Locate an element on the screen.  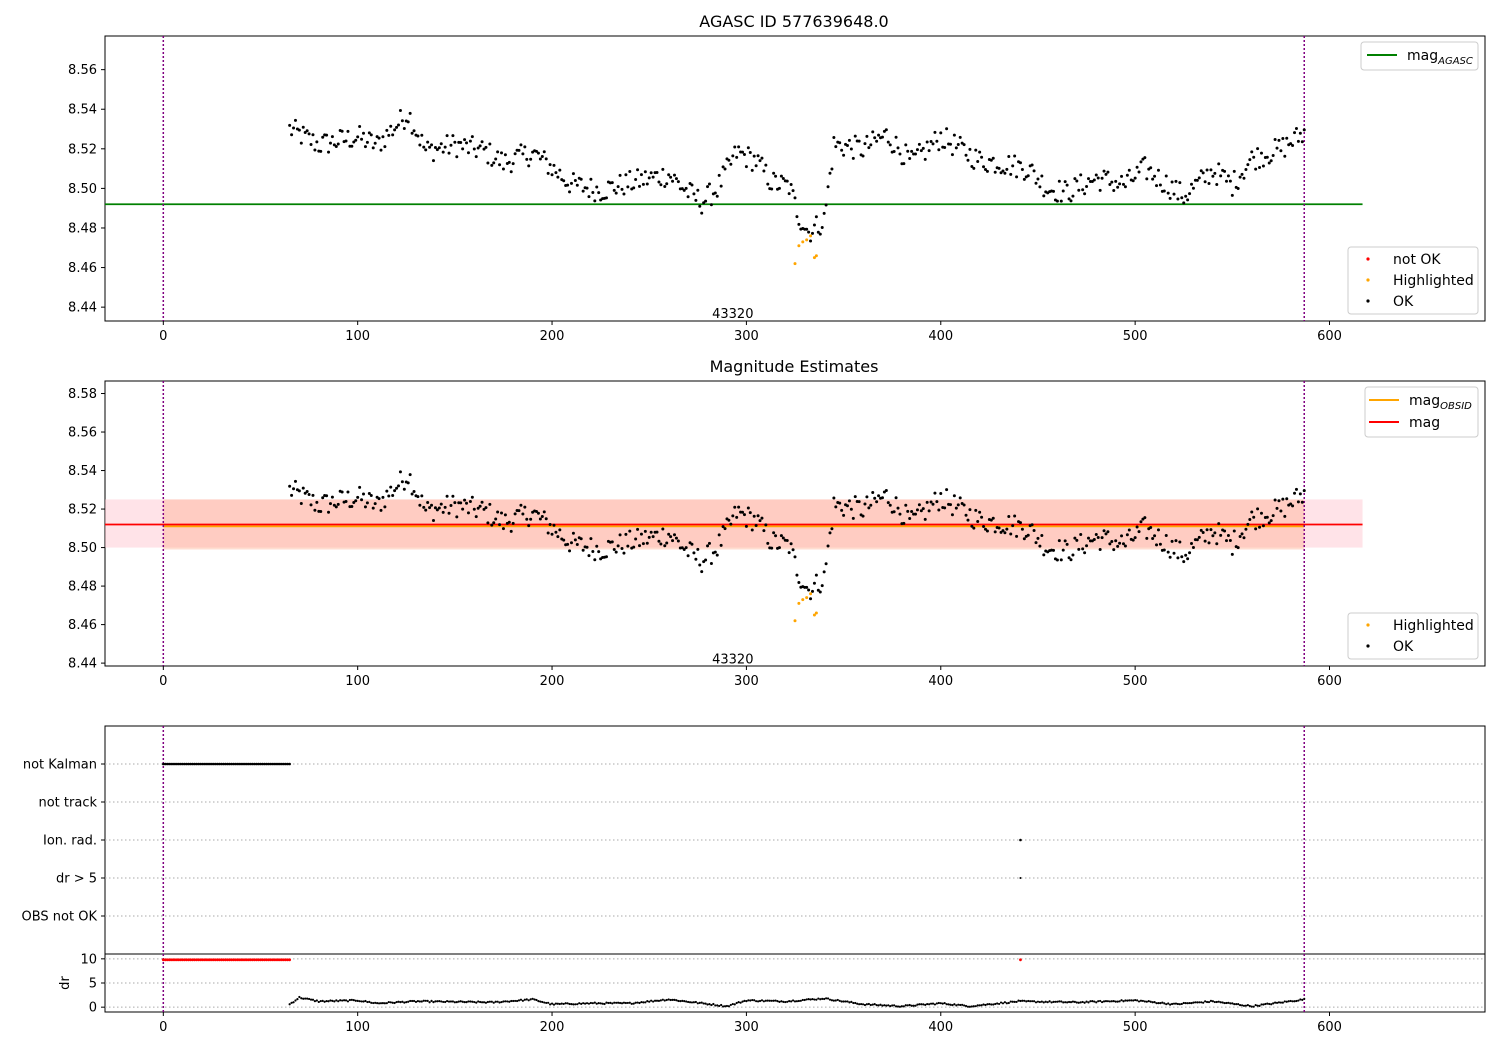
top-title: AGASC ID 577639648.0 is located at coordinates (793, 21).